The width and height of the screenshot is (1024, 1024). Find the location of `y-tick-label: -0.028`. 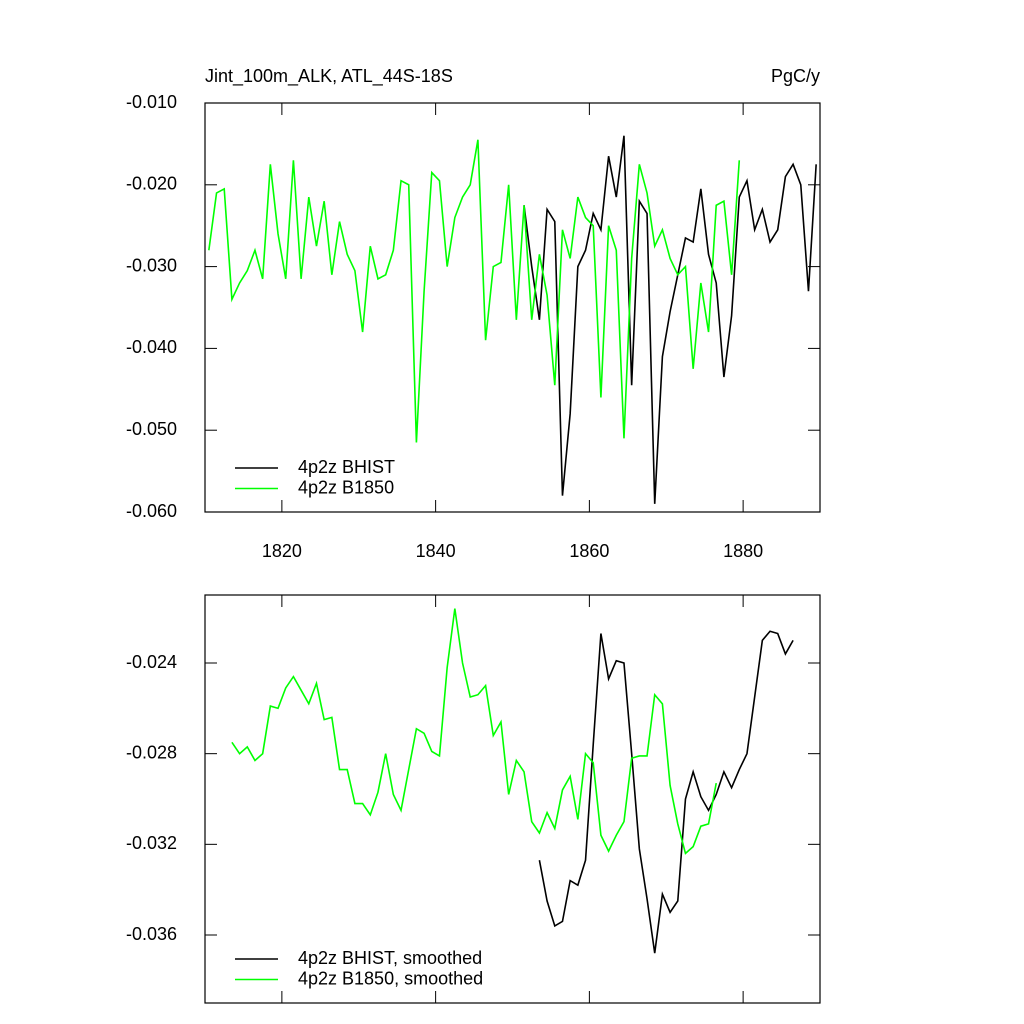

y-tick-label: -0.028 is located at coordinates (151, 752).